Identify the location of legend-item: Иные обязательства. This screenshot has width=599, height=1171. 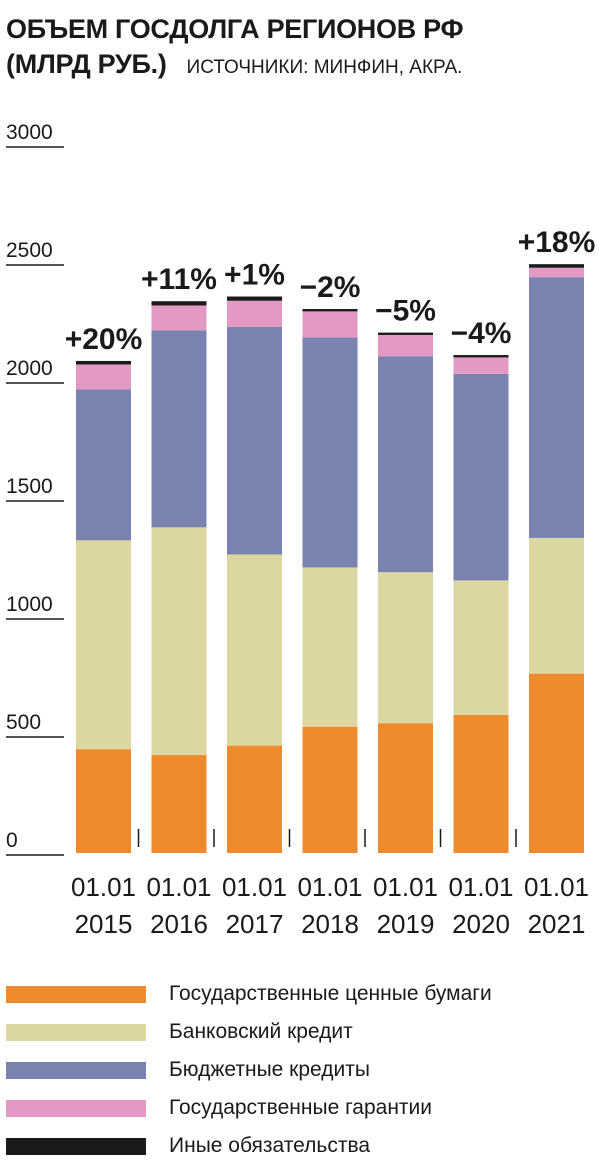
(301, 1146).